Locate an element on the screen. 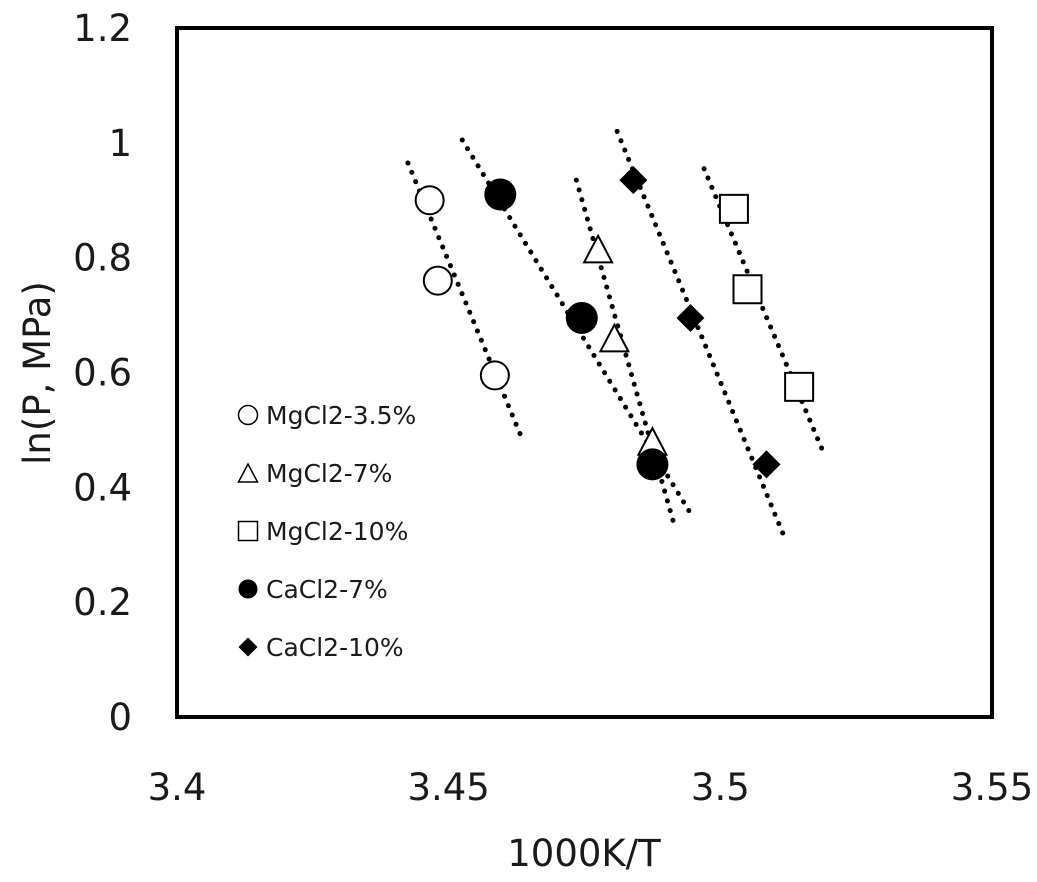 Image resolution: width=1037 pixels, height=882 pixels. legend-marker-mgcl2-10- is located at coordinates (248, 531).